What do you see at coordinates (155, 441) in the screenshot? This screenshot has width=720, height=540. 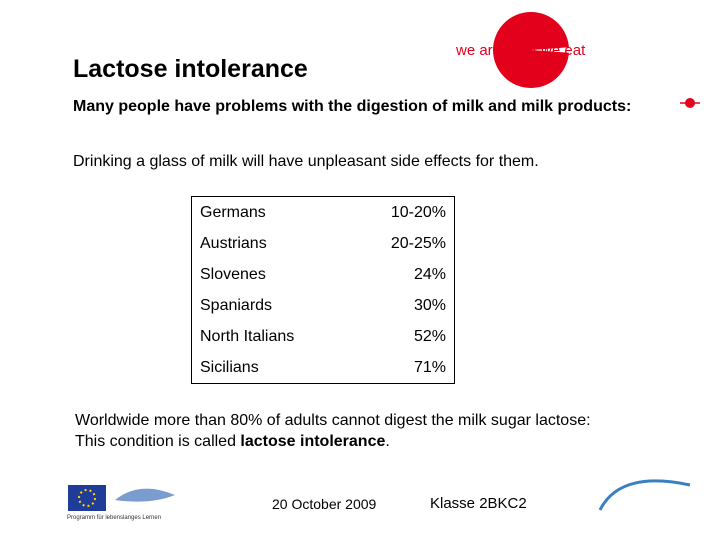 I see `text: This condition is called` at bounding box center [155, 441].